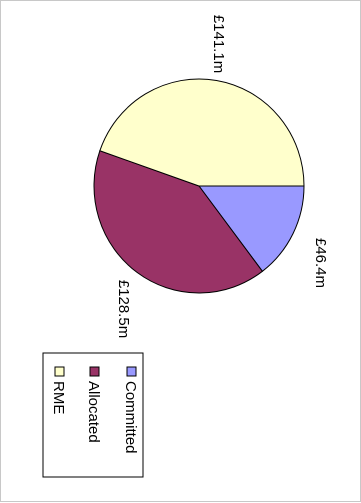 The image size is (361, 503). Describe the element at coordinates (251, 229) in the screenshot. I see `pie-slice-committed` at that location.